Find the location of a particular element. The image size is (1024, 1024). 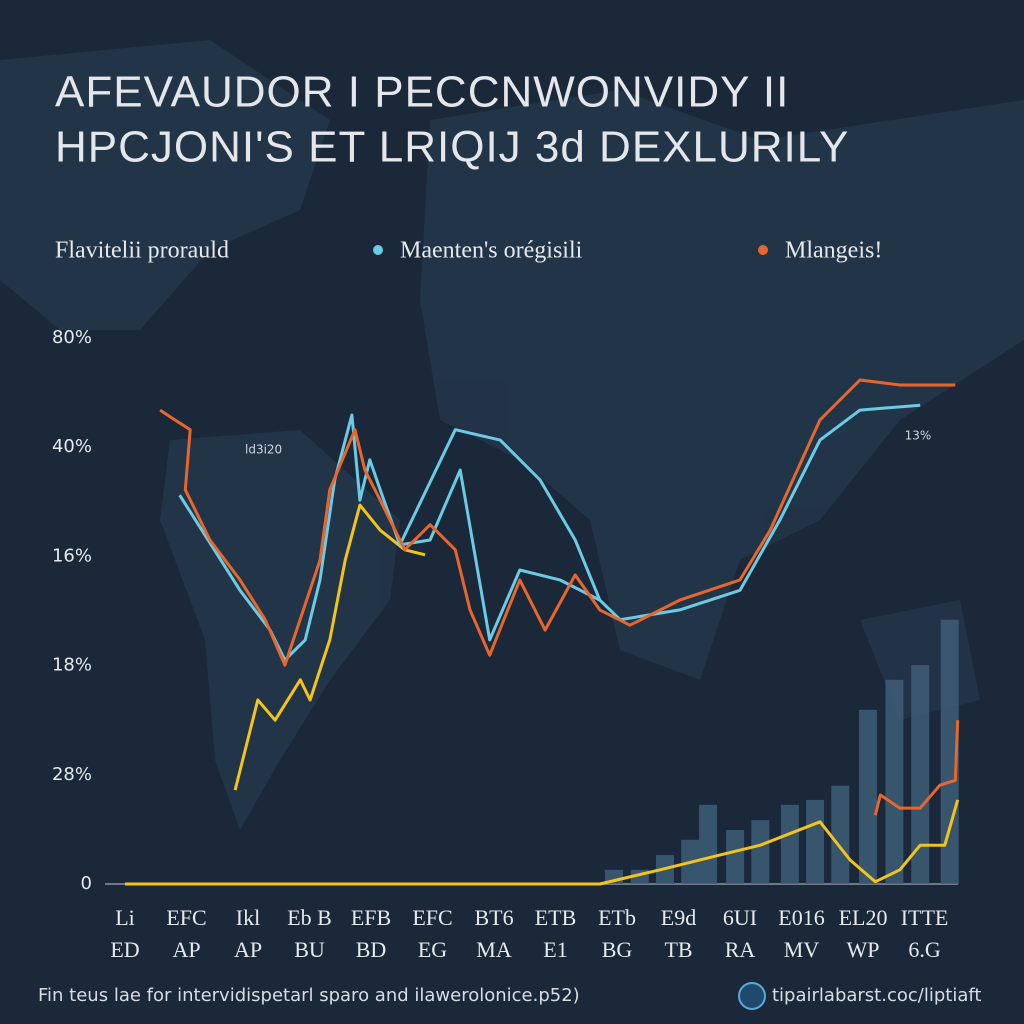

x-tick-label: ETb is located at coordinates (617, 917).